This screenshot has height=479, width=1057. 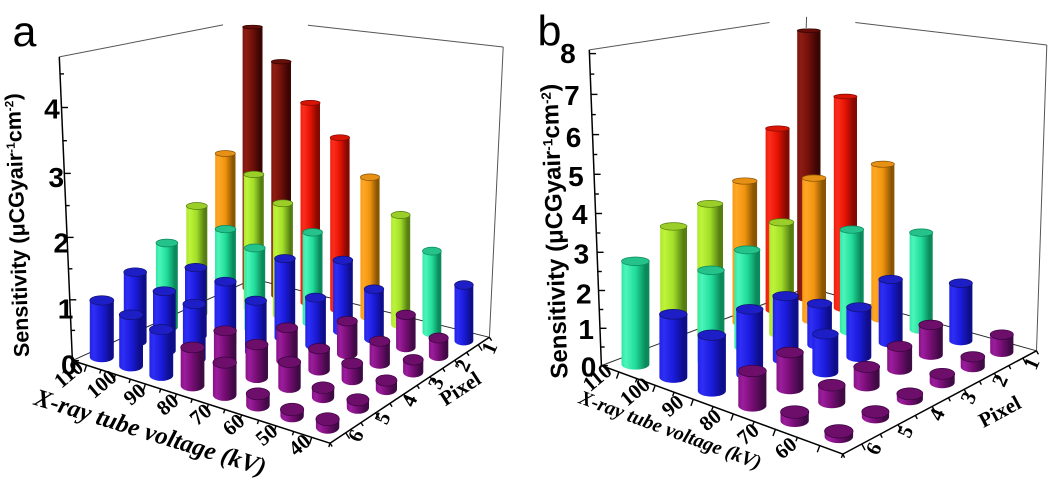 I want to click on svg-text: 7, so click(x=572, y=95).